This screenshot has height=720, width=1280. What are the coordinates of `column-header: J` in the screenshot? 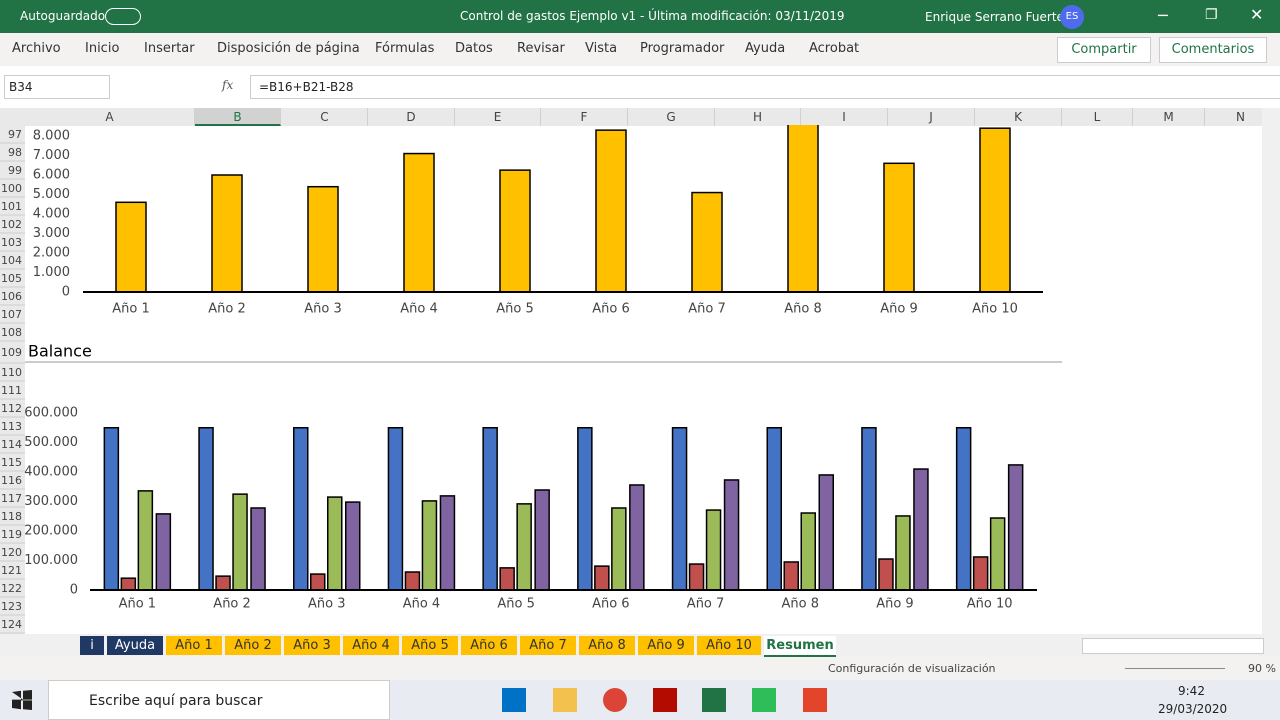 It's located at (931, 117).